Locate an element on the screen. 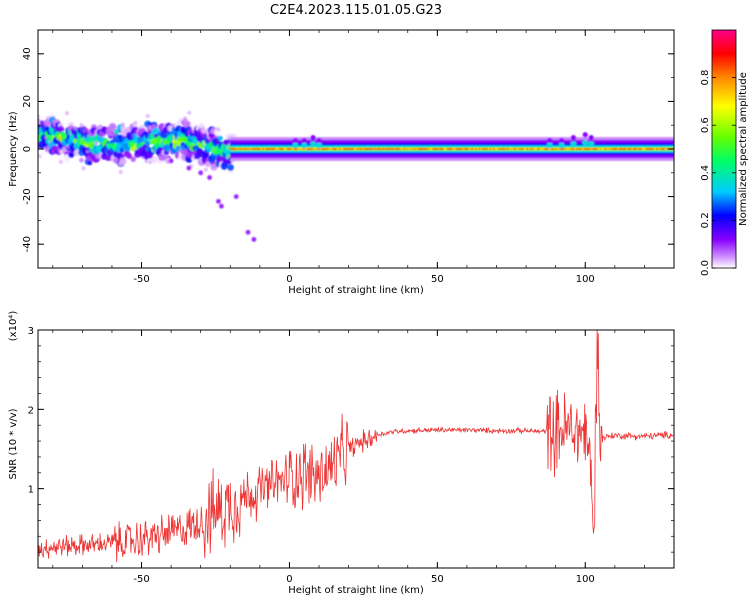 The height and width of the screenshot is (600, 750). top-y-tick-label: 0 is located at coordinates (27, 149).